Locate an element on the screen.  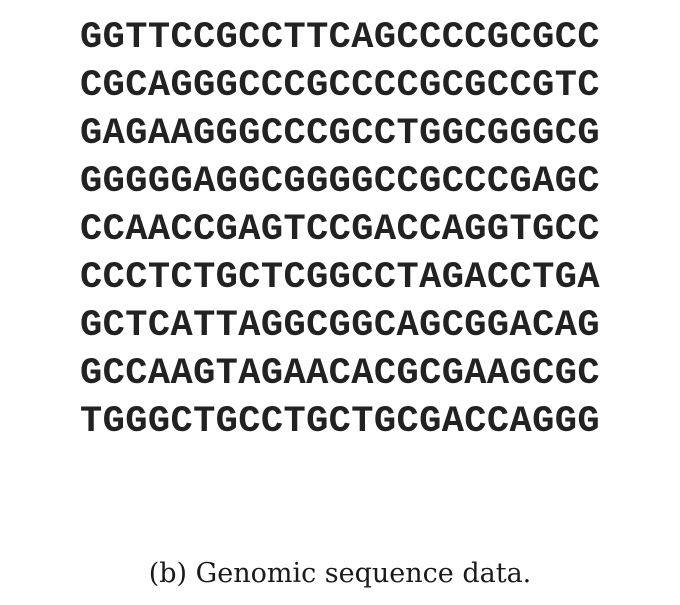
sequence-line: GGTTCCGCCTTCAGCCCCGCGCC is located at coordinates (340, 38).